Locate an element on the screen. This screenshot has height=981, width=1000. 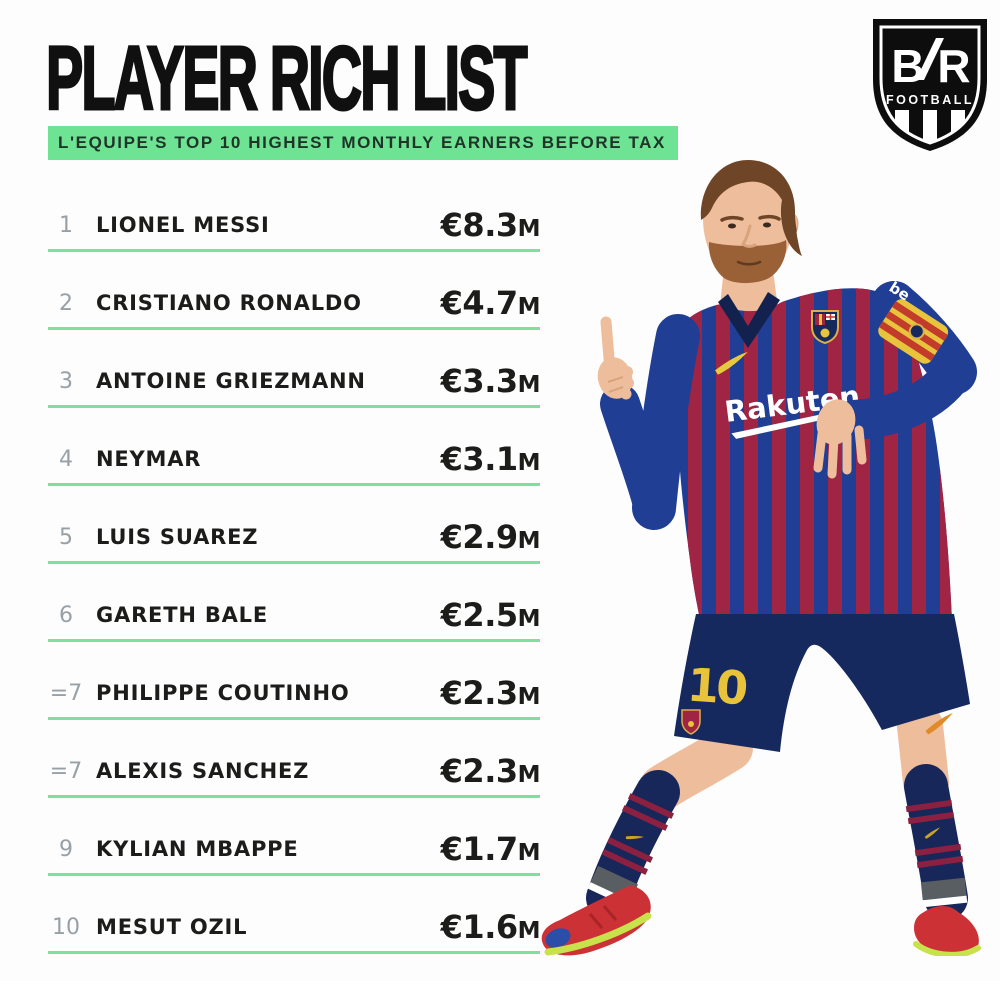
player-name: GARETH BALE is located at coordinates (182, 615).